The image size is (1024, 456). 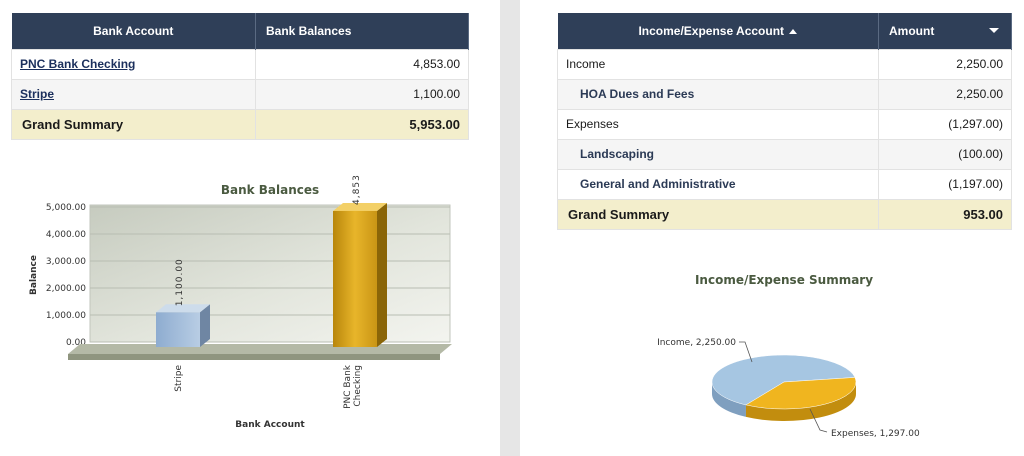 I want to click on bar-top-stripe, so click(x=183, y=308).